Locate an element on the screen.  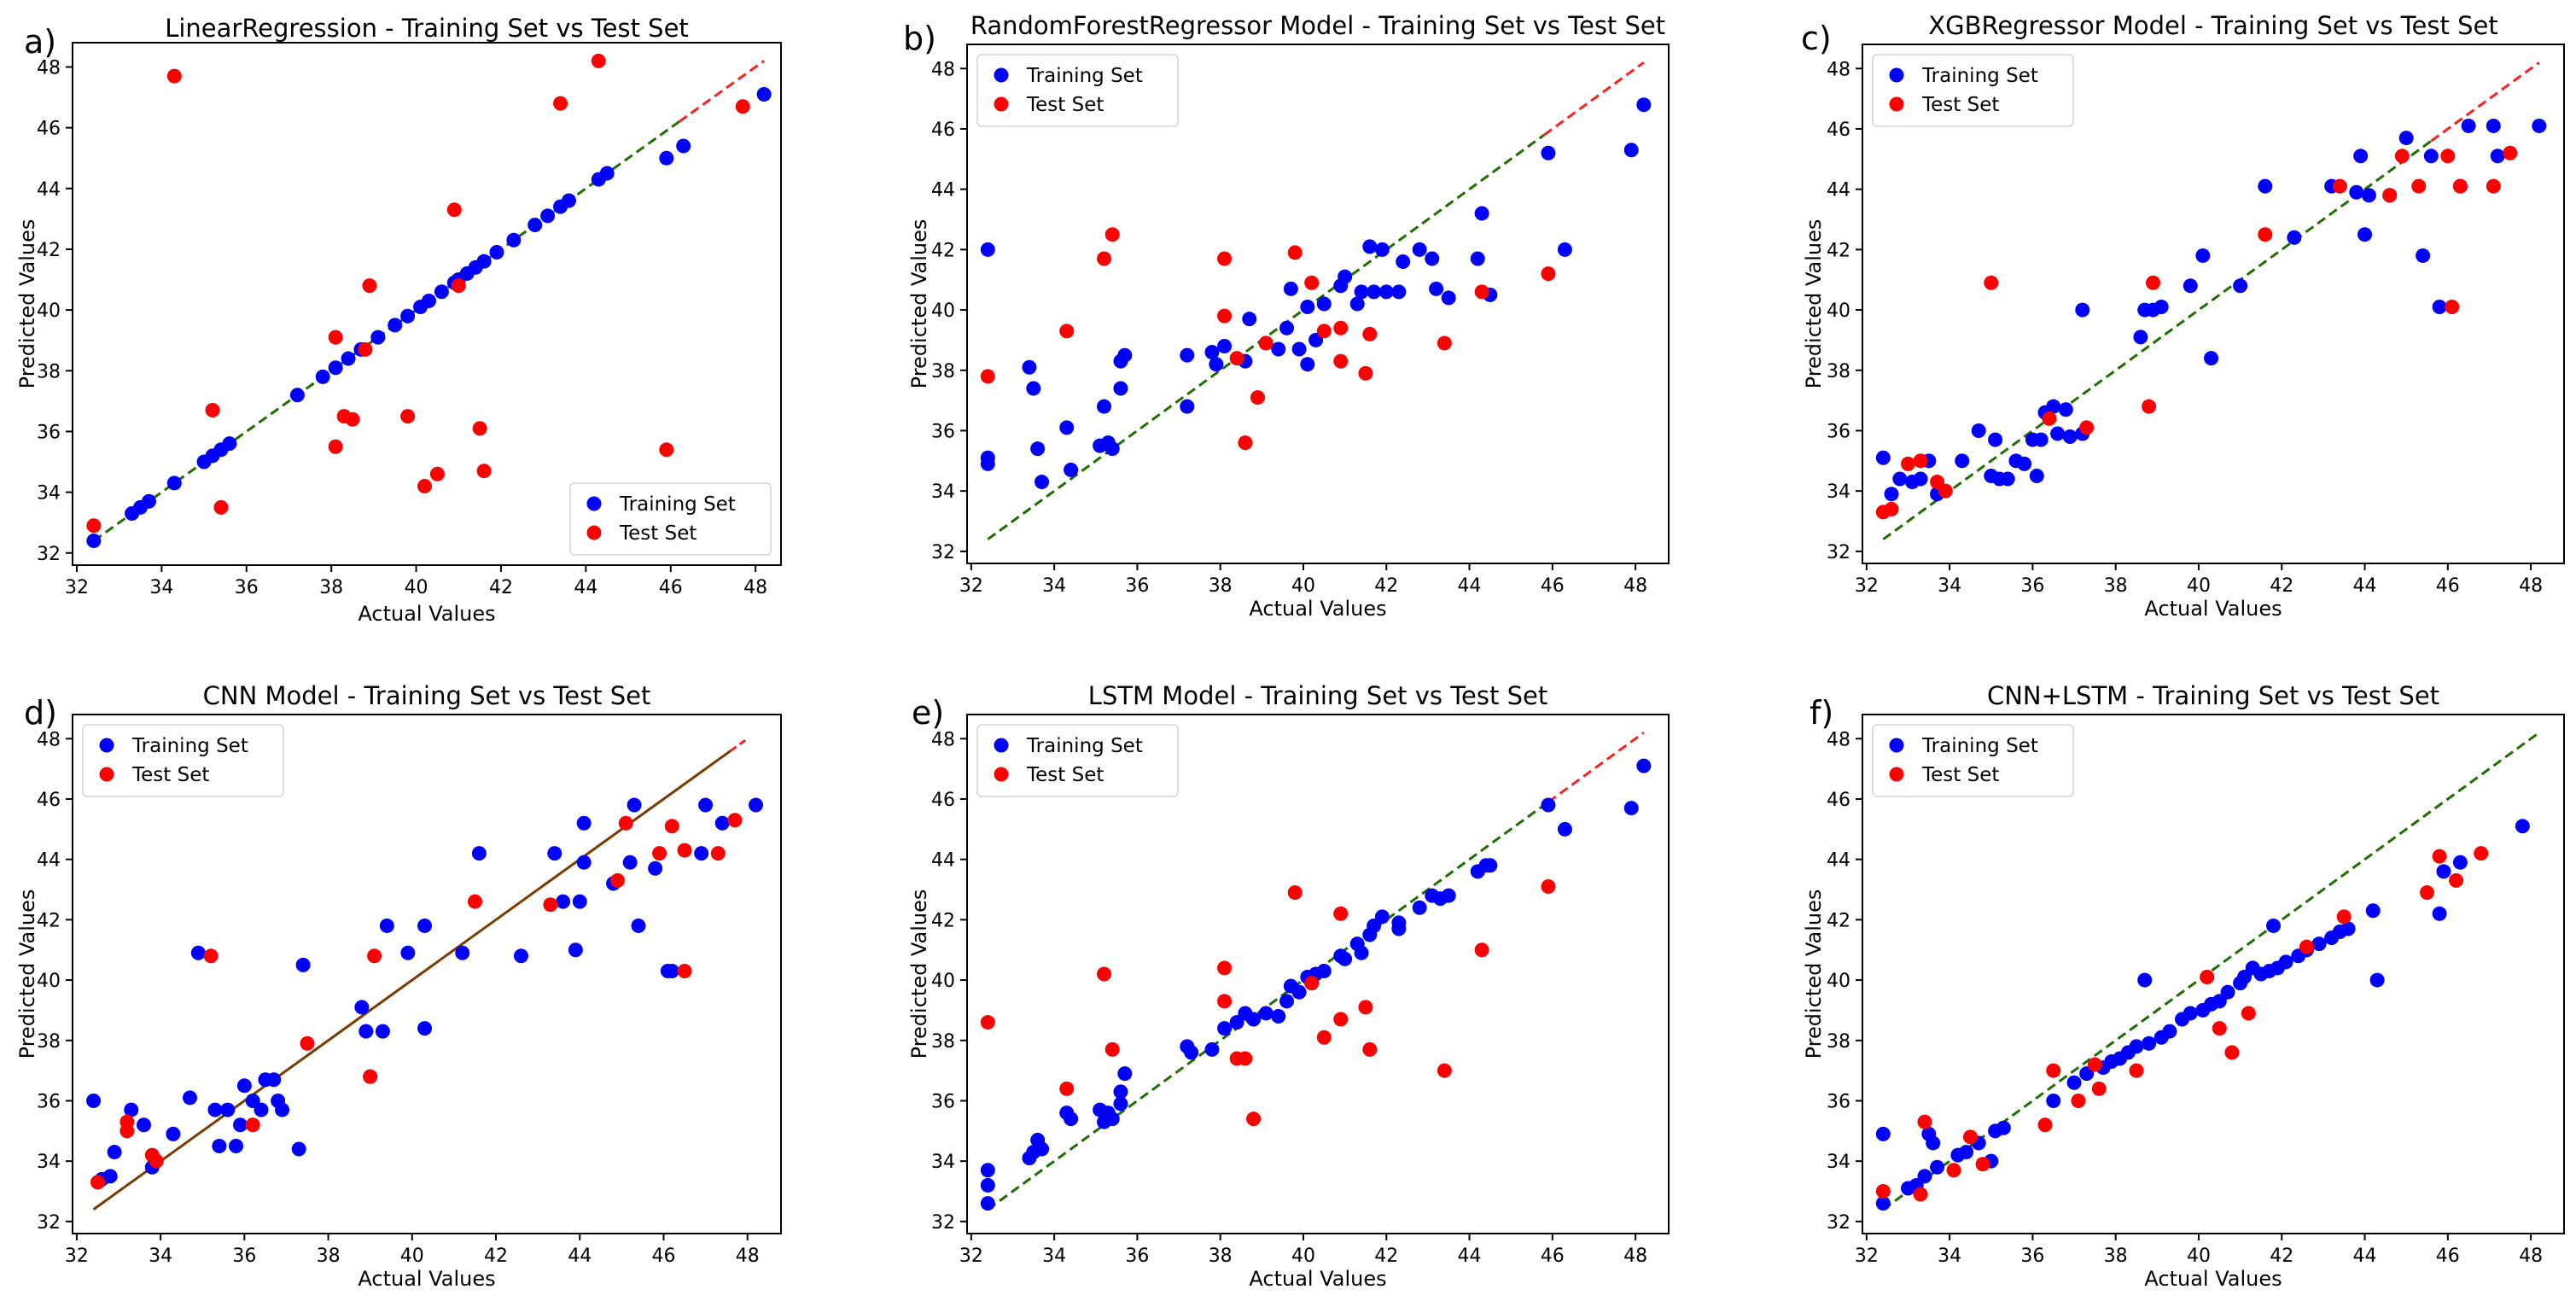
legend-test-marker is located at coordinates (1896, 104).